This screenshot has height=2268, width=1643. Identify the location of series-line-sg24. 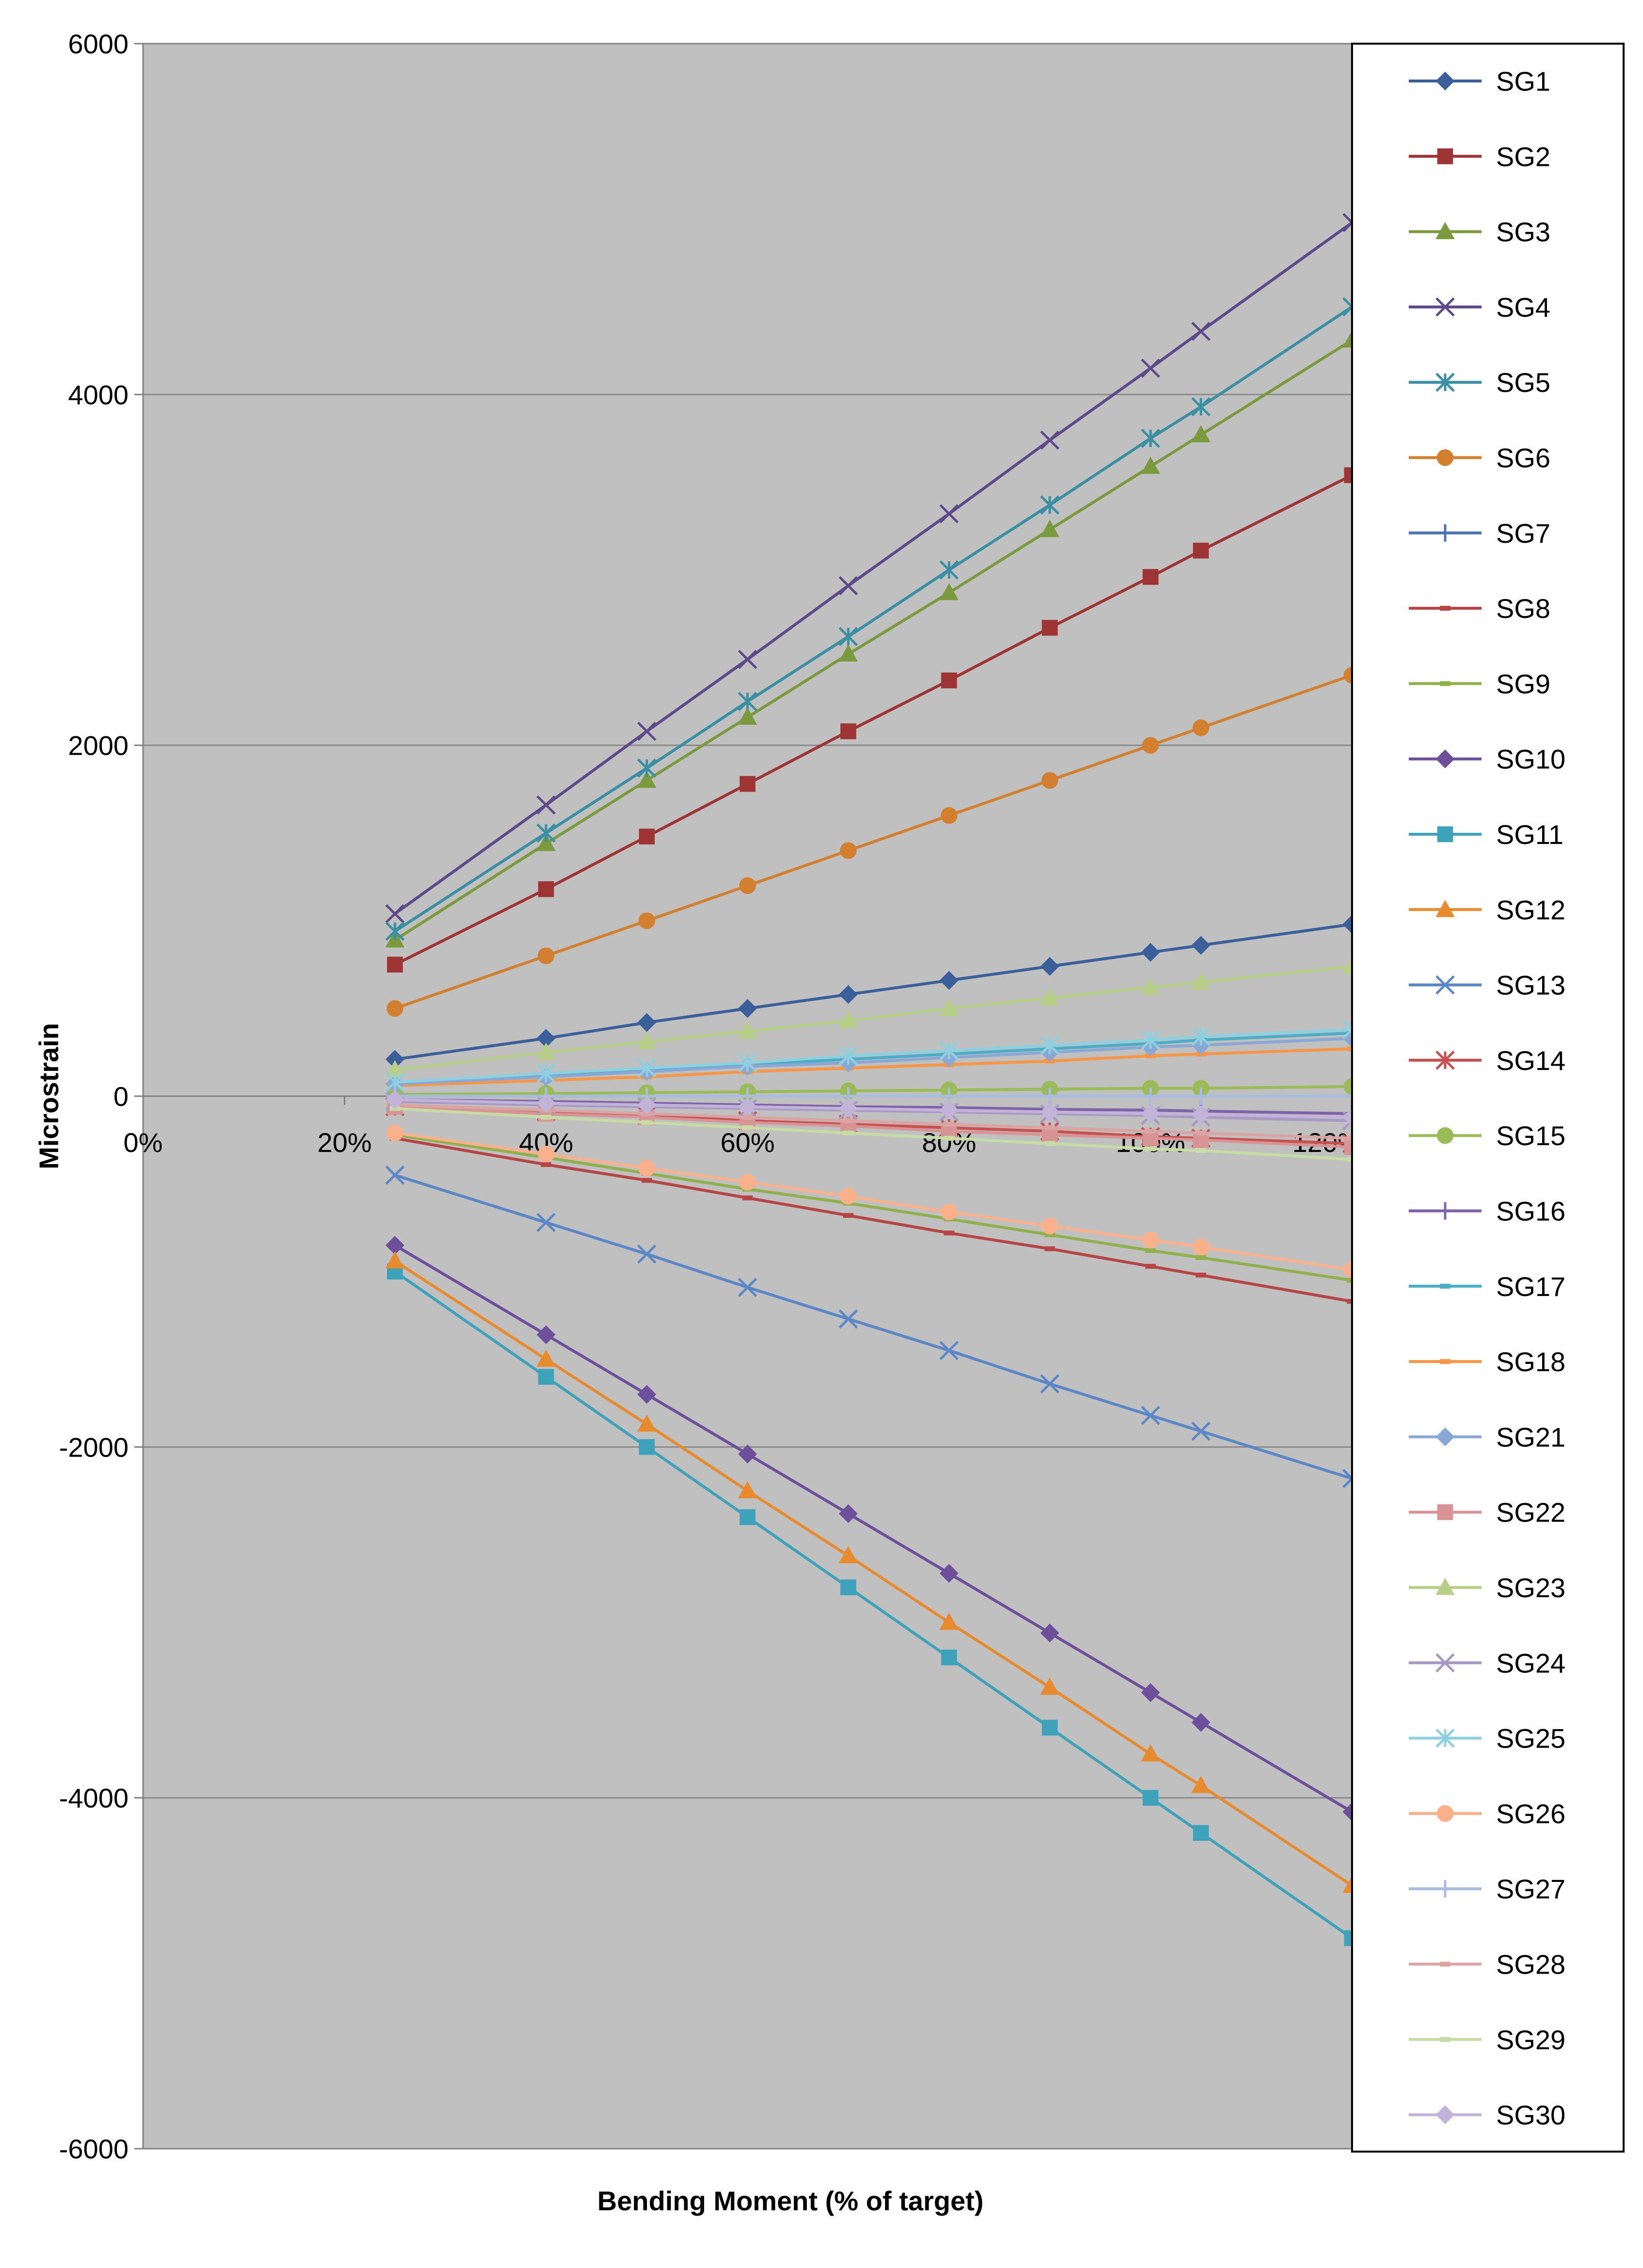
(874, 1111).